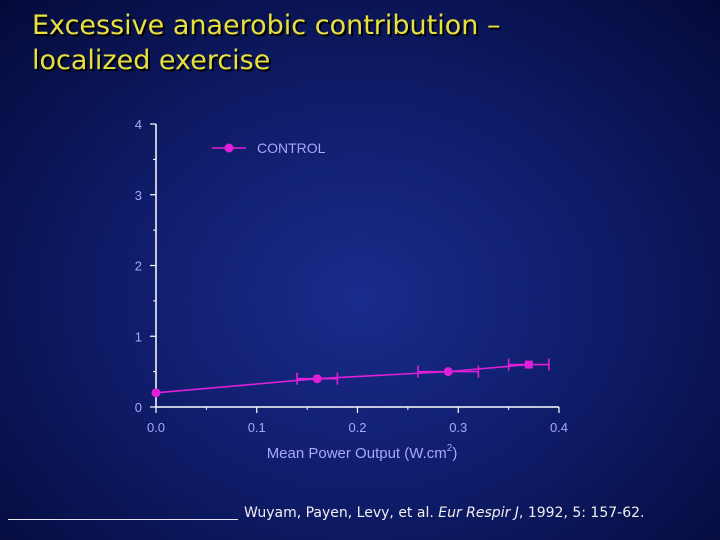  What do you see at coordinates (138, 195) in the screenshot?
I see `y-tick-label: 3` at bounding box center [138, 195].